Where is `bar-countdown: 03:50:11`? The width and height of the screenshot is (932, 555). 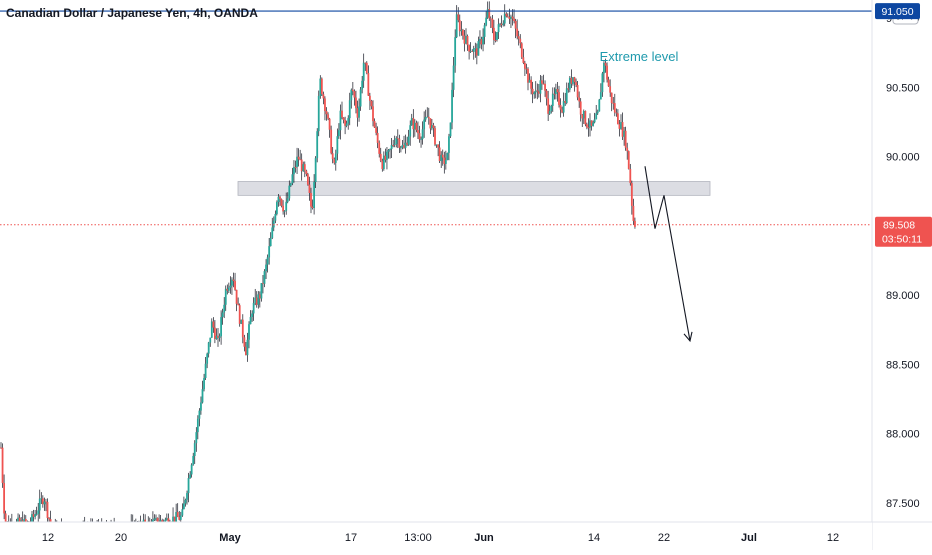
bar-countdown: 03:50:11 is located at coordinates (902, 240).